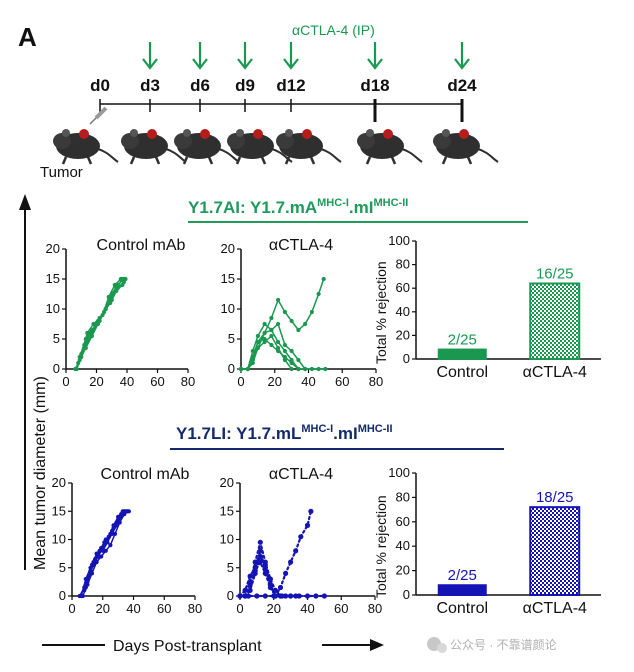 The image size is (634, 672). I want to click on day-label-d6: d6, so click(200, 85).